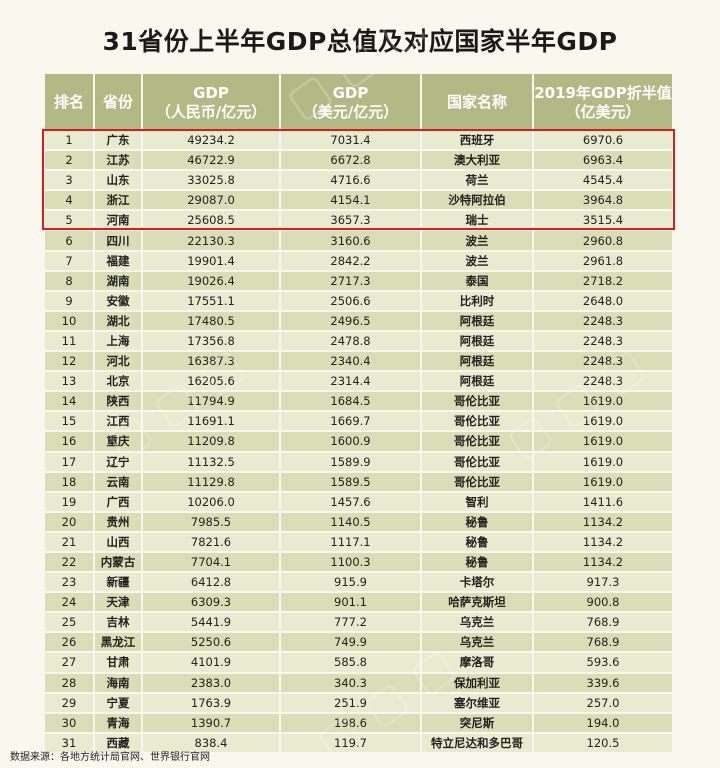 Image resolution: width=720 pixels, height=768 pixels. What do you see at coordinates (118, 482) in the screenshot?
I see `cell-province: 云南` at bounding box center [118, 482].